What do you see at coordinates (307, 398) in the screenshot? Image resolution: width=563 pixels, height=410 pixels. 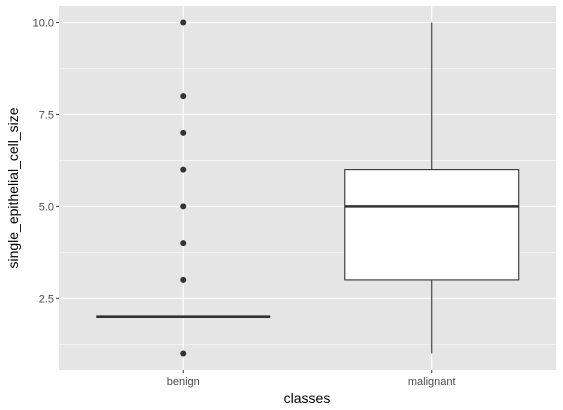 I see `x-axis-title: classes` at bounding box center [307, 398].